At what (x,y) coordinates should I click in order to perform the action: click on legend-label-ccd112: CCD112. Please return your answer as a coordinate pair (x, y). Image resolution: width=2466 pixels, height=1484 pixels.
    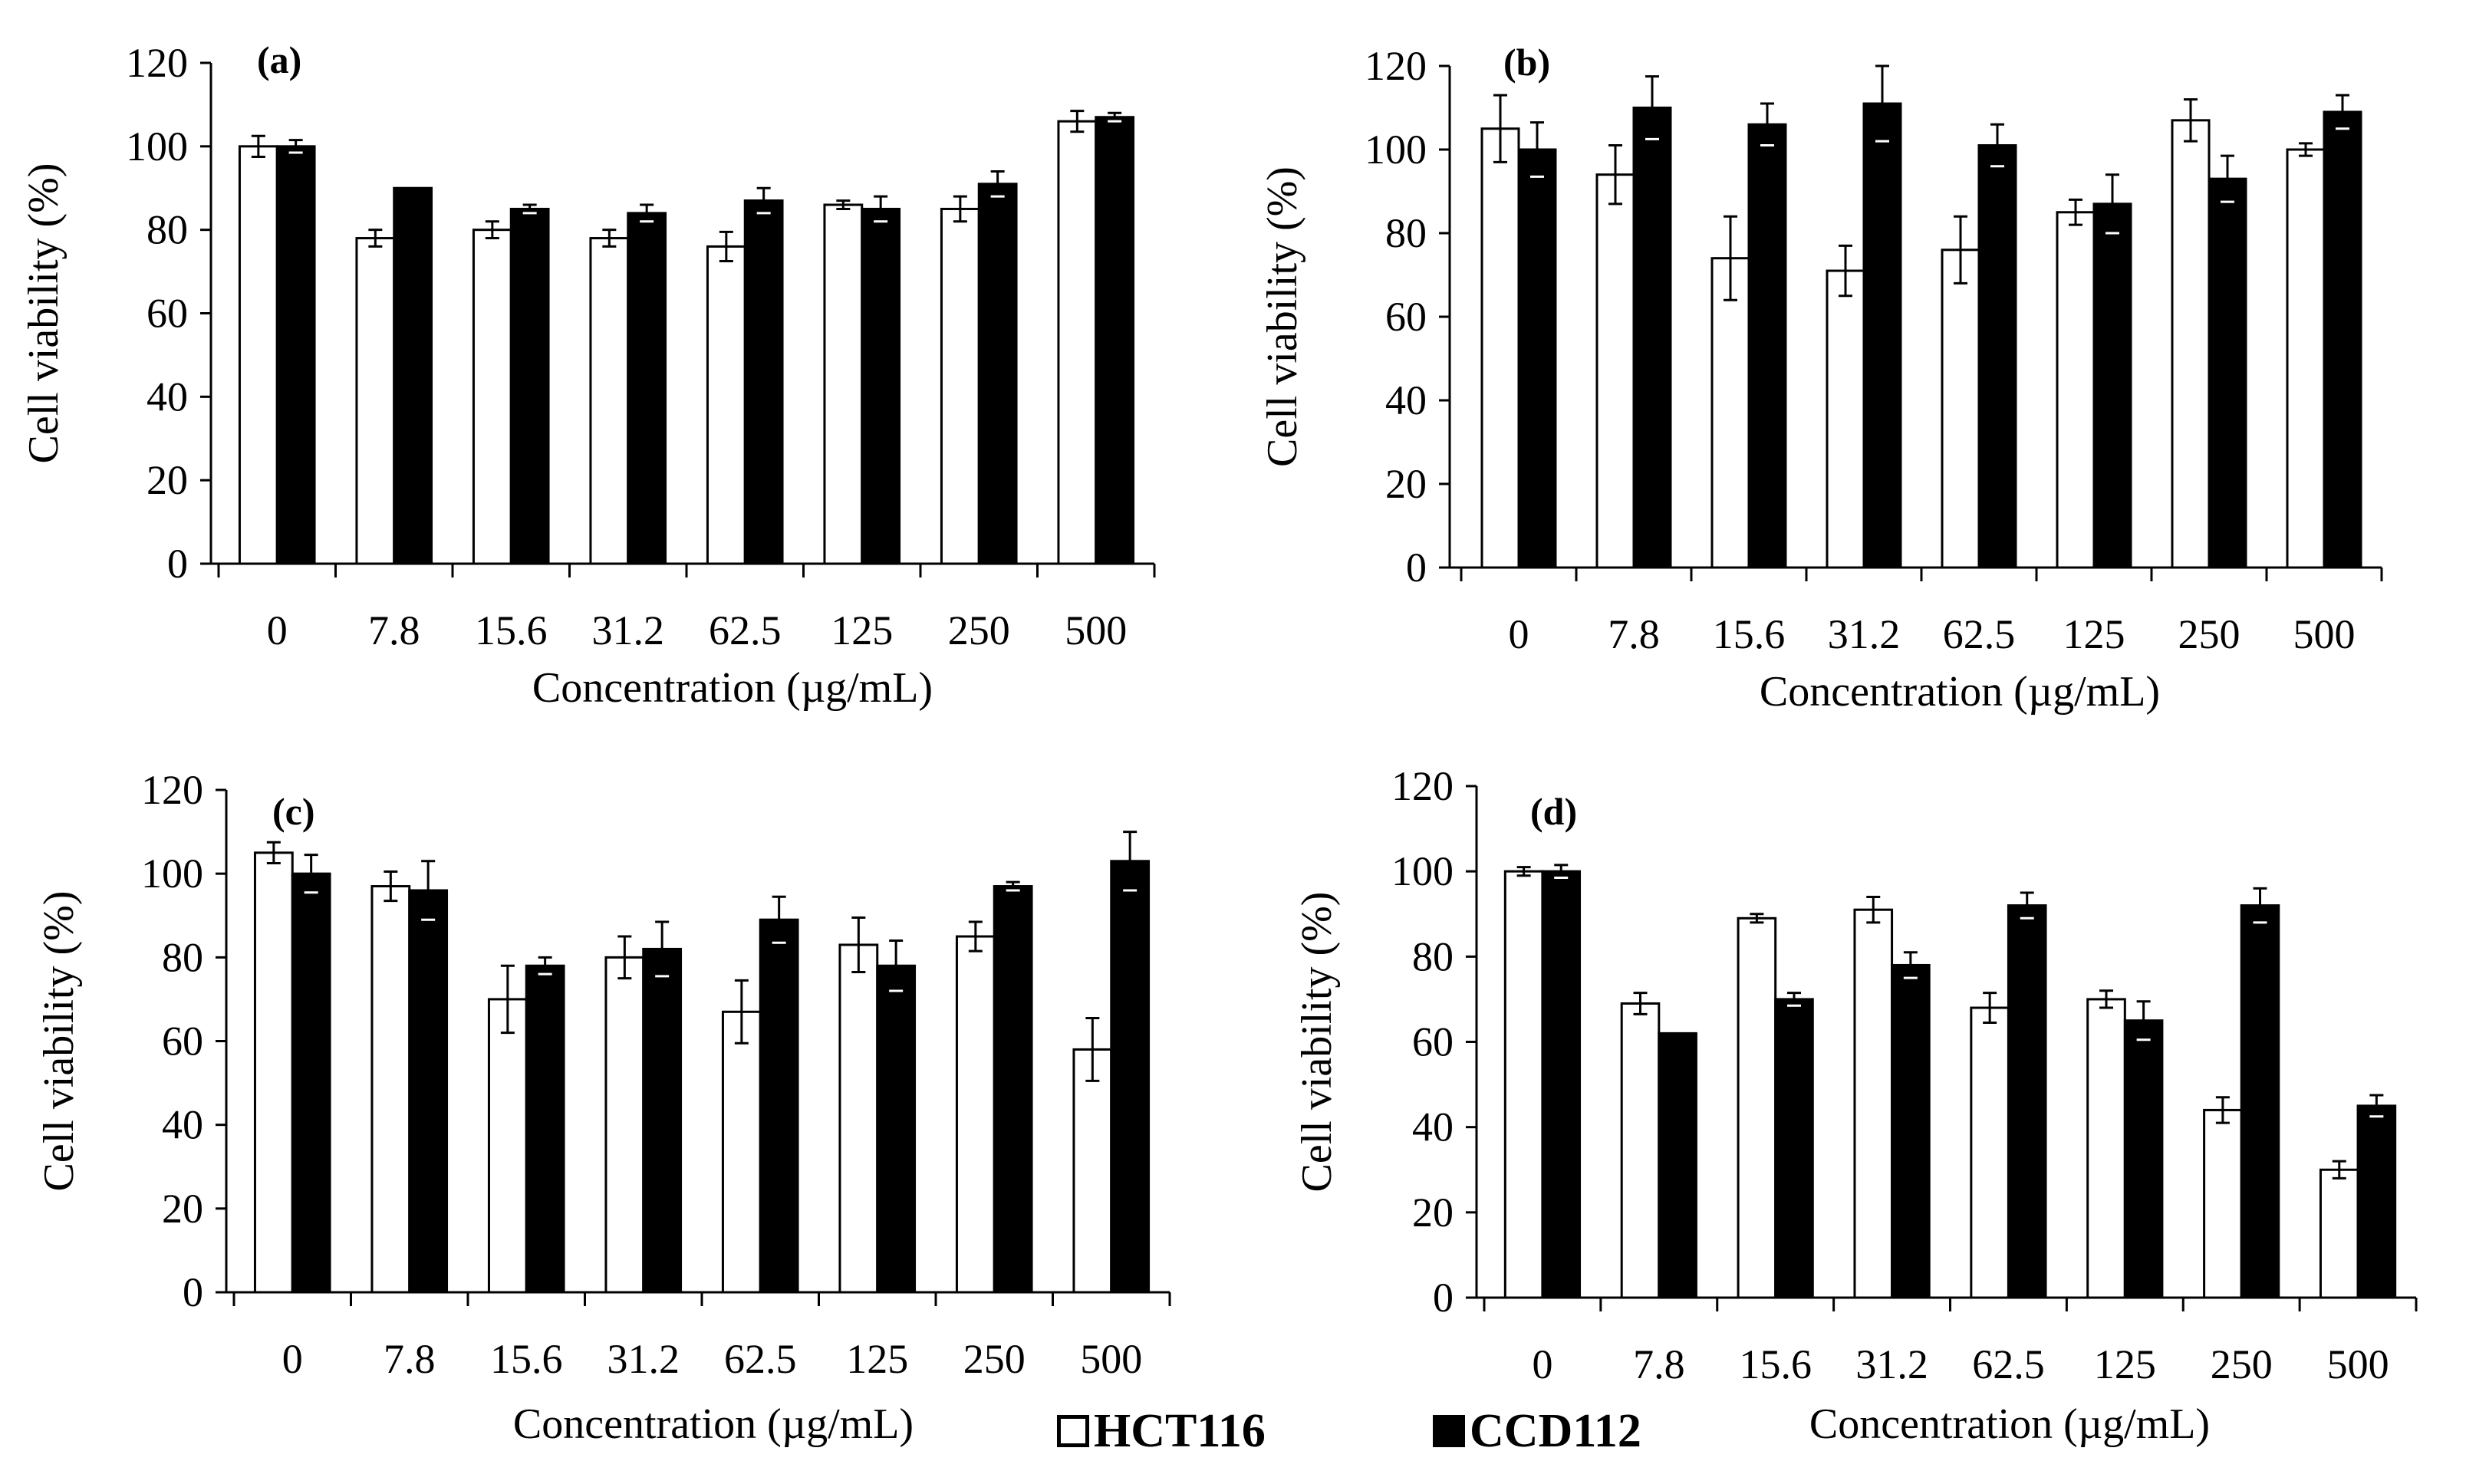
    Looking at the image, I should click on (1555, 1430).